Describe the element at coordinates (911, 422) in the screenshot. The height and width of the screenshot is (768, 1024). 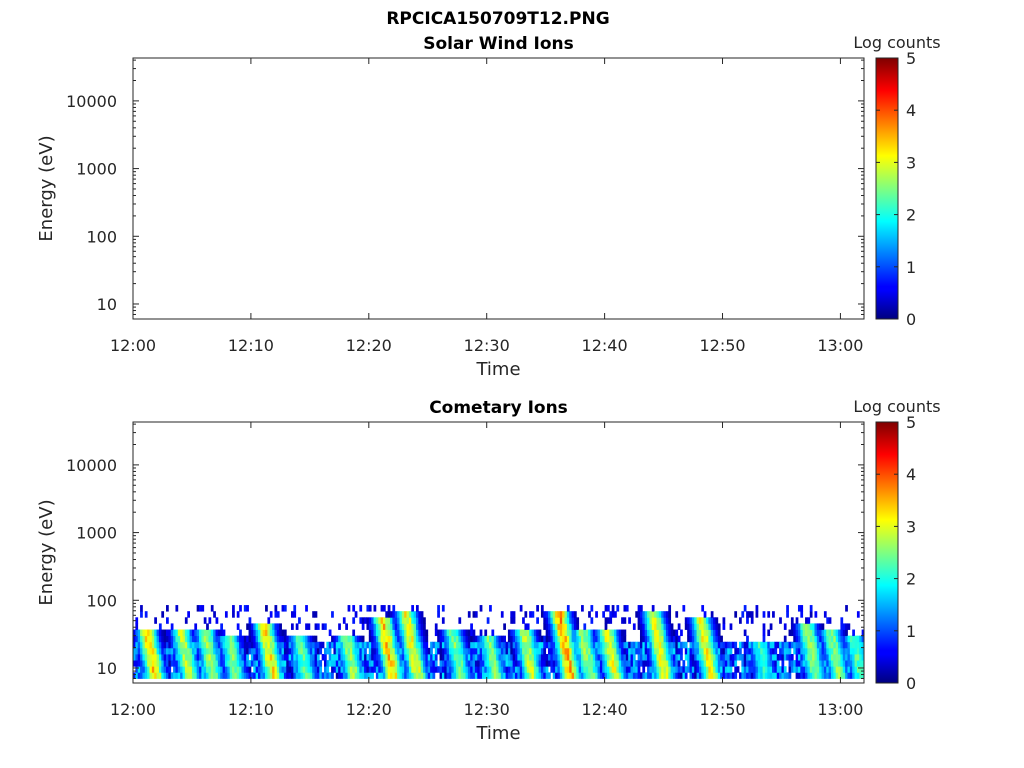
I see `colorbar-tick-label: 5` at that location.